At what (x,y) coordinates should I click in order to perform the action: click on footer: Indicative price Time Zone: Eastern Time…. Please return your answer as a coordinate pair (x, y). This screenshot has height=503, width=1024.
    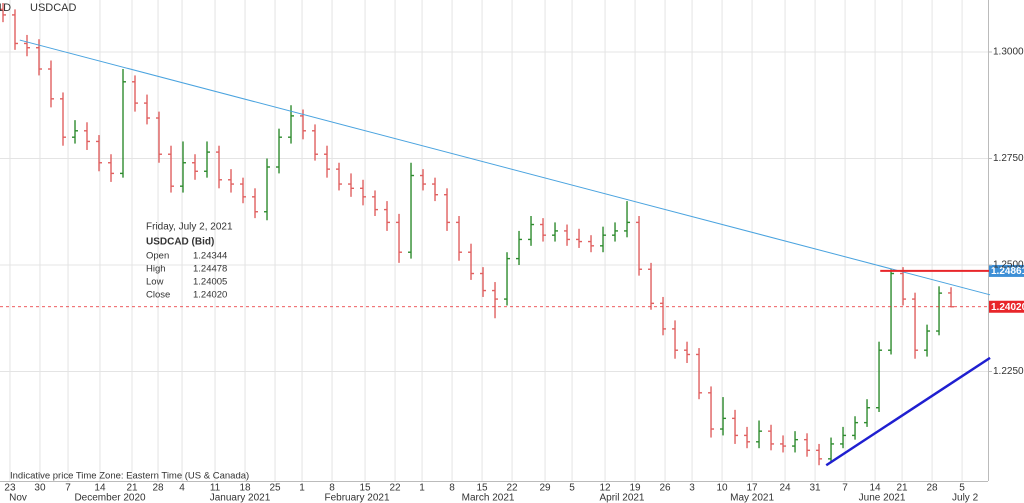
    Looking at the image, I should click on (129, 476).